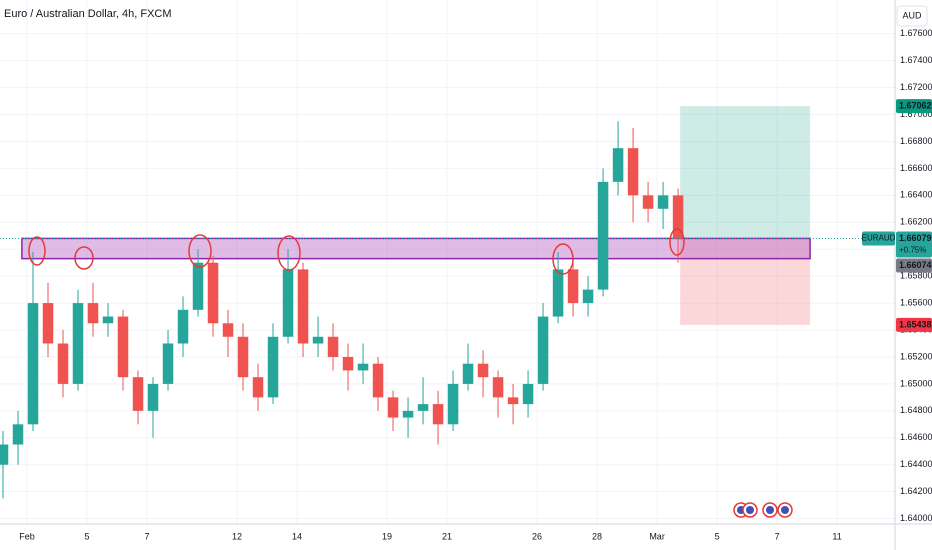 Image resolution: width=932 pixels, height=550 pixels. I want to click on y-tick-label: 1.66400, so click(916, 195).